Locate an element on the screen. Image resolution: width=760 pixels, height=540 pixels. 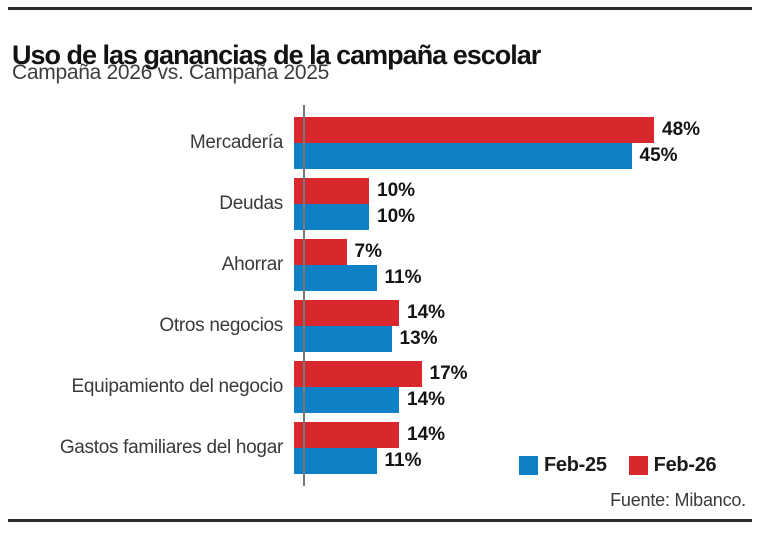
legend-label: Feb-25 is located at coordinates (575, 465).